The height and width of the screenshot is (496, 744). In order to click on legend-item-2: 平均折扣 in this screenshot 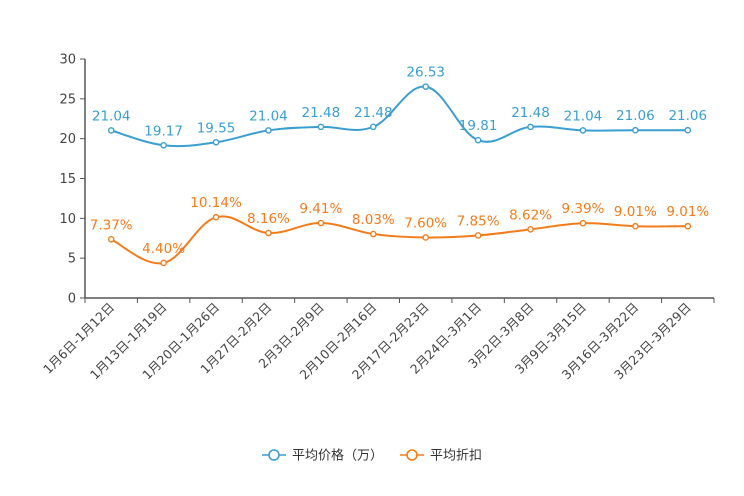, I will do `click(441, 456)`.